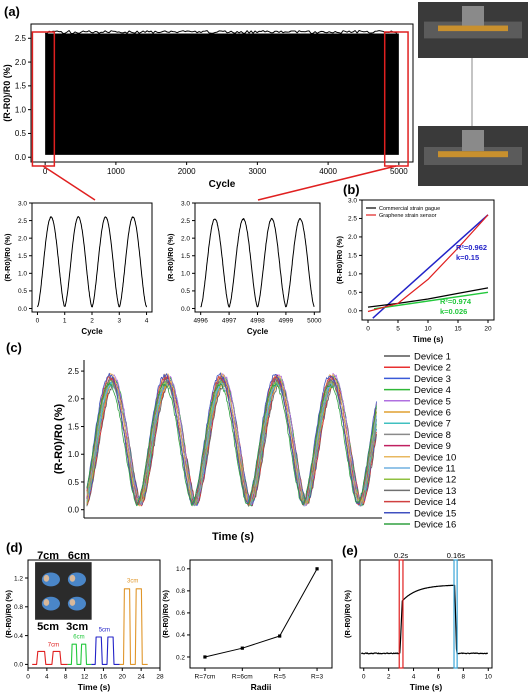 The height and width of the screenshot is (700, 530). Describe the element at coordinates (432, 368) in the screenshot. I see `legend-entry: Device 2` at that location.